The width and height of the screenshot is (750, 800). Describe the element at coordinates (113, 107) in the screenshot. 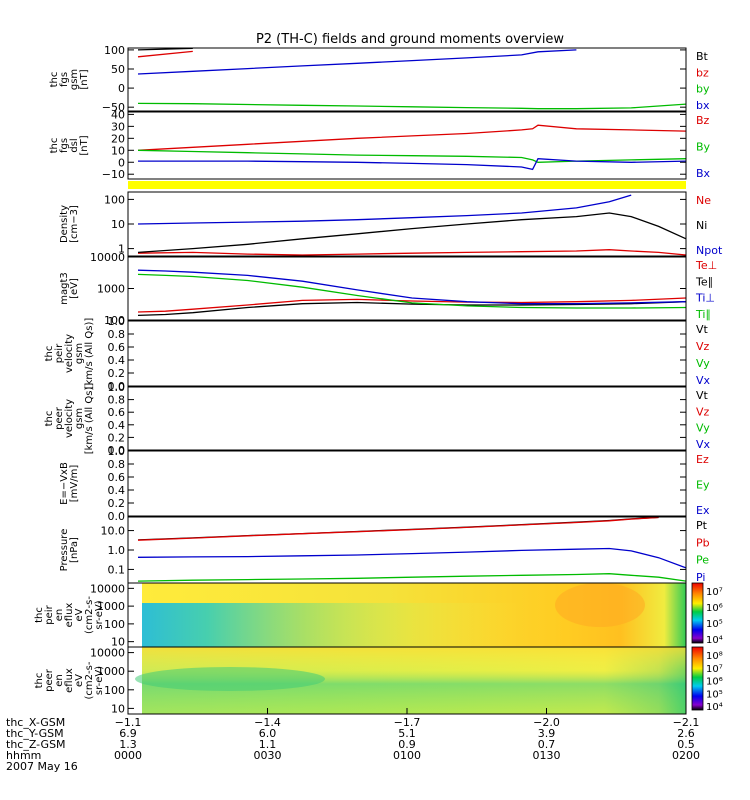

I see `y-tick-label: −50` at that location.